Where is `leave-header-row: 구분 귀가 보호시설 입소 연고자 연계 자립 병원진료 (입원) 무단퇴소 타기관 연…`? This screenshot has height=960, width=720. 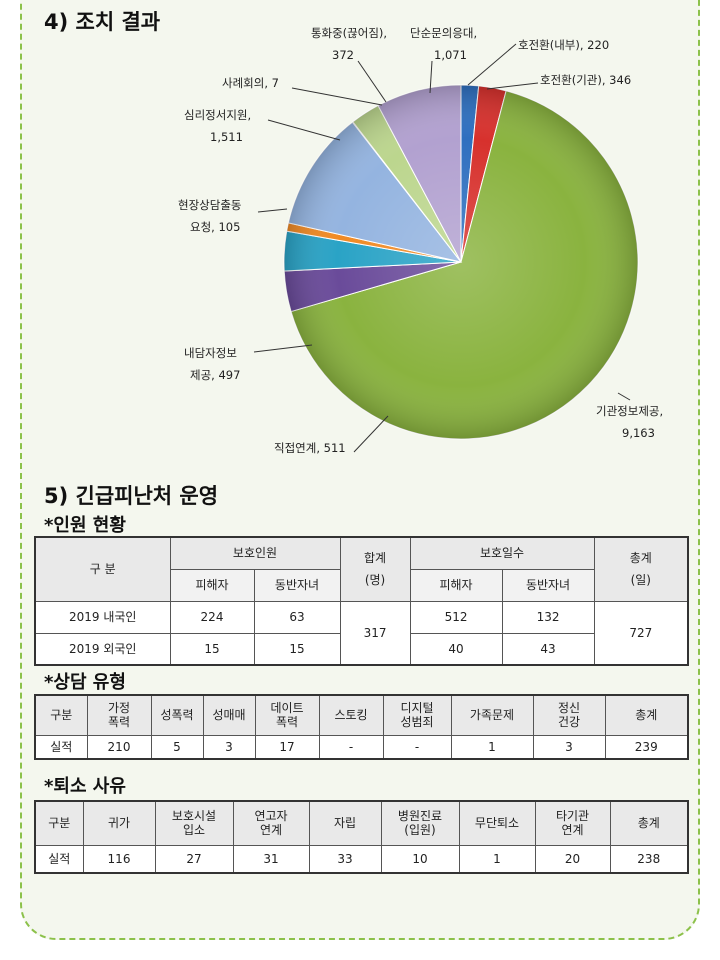 leave-header-row: 구분 귀가 보호시설 입소 연고자 연계 자립 병원진료 (입원) 무단퇴소 타기관 연… is located at coordinates (361, 823).